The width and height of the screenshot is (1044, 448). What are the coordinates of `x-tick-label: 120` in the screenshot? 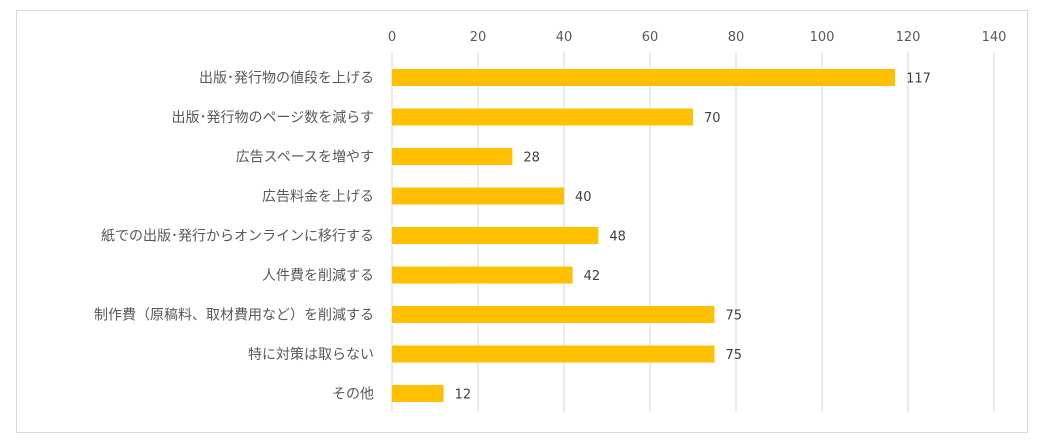 It's located at (908, 37).